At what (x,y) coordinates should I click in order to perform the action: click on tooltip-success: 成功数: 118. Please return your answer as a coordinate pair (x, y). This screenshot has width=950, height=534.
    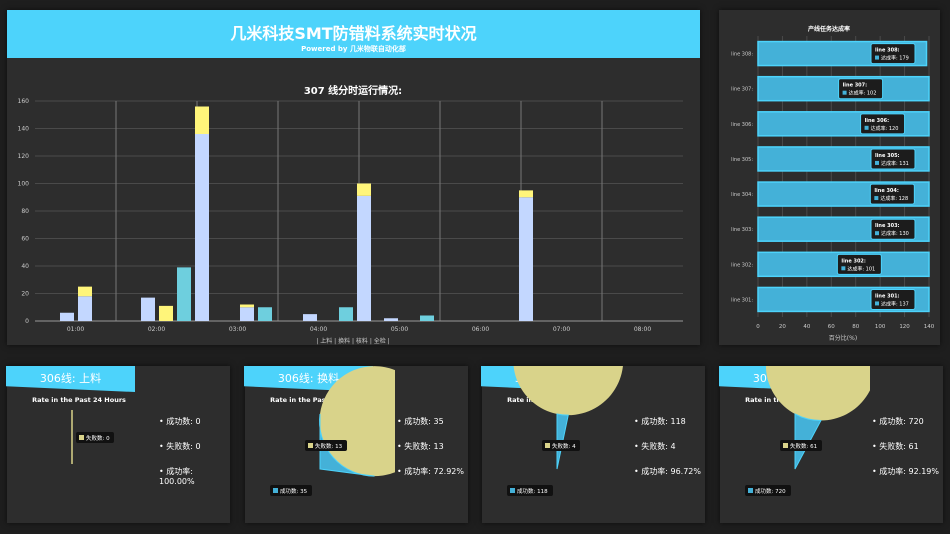
    Looking at the image, I should click on (532, 491).